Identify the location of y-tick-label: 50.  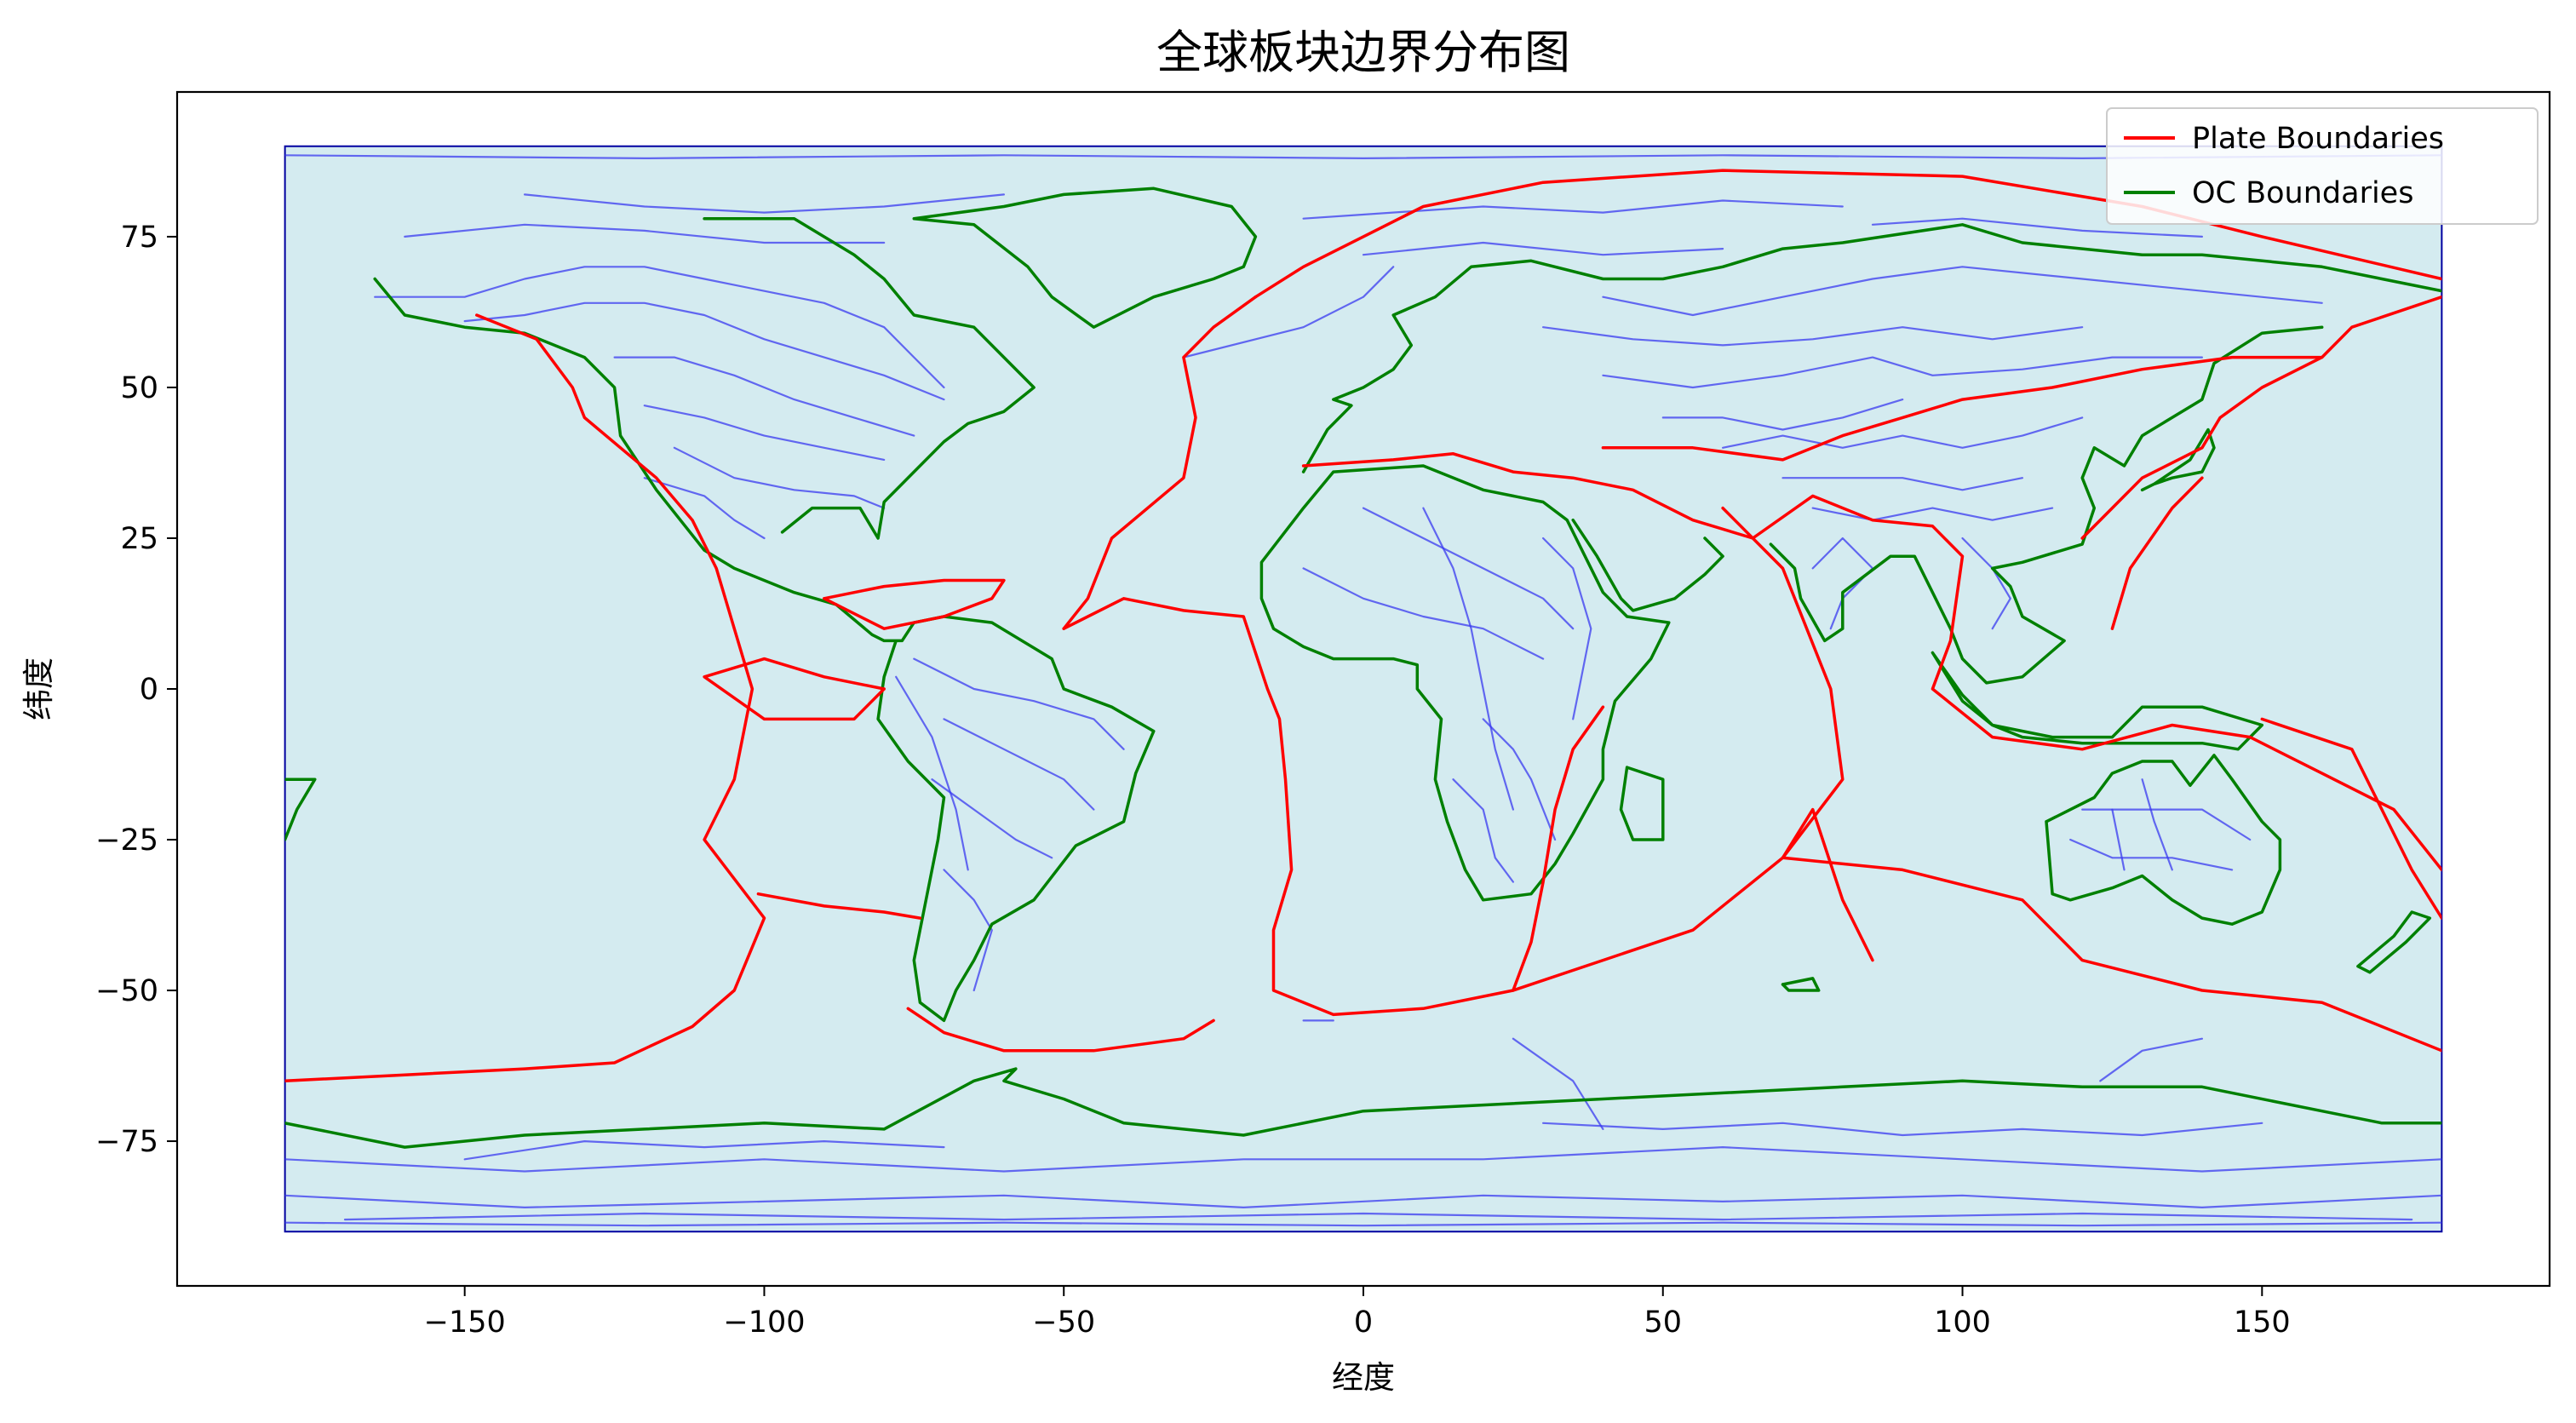
(139, 388).